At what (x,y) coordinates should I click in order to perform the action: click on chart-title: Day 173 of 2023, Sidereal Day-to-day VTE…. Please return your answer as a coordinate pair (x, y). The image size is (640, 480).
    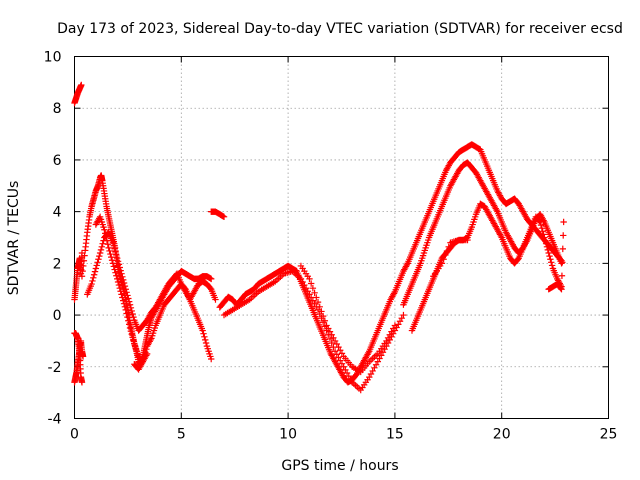
    Looking at the image, I should click on (340, 29).